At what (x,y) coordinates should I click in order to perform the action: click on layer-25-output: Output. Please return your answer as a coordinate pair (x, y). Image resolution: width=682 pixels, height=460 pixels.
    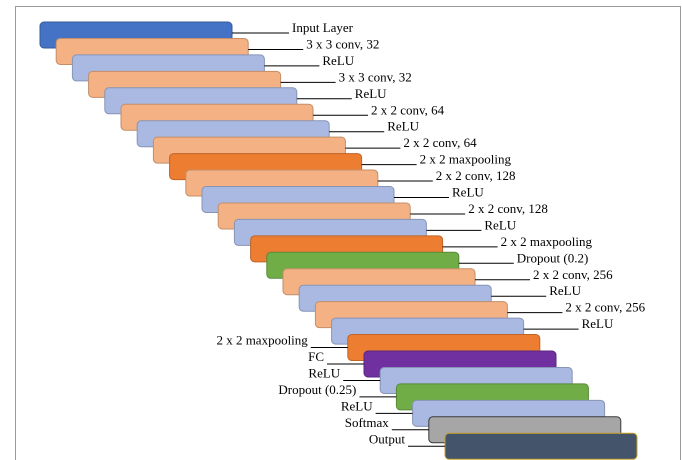
    Looking at the image, I should click on (503, 445).